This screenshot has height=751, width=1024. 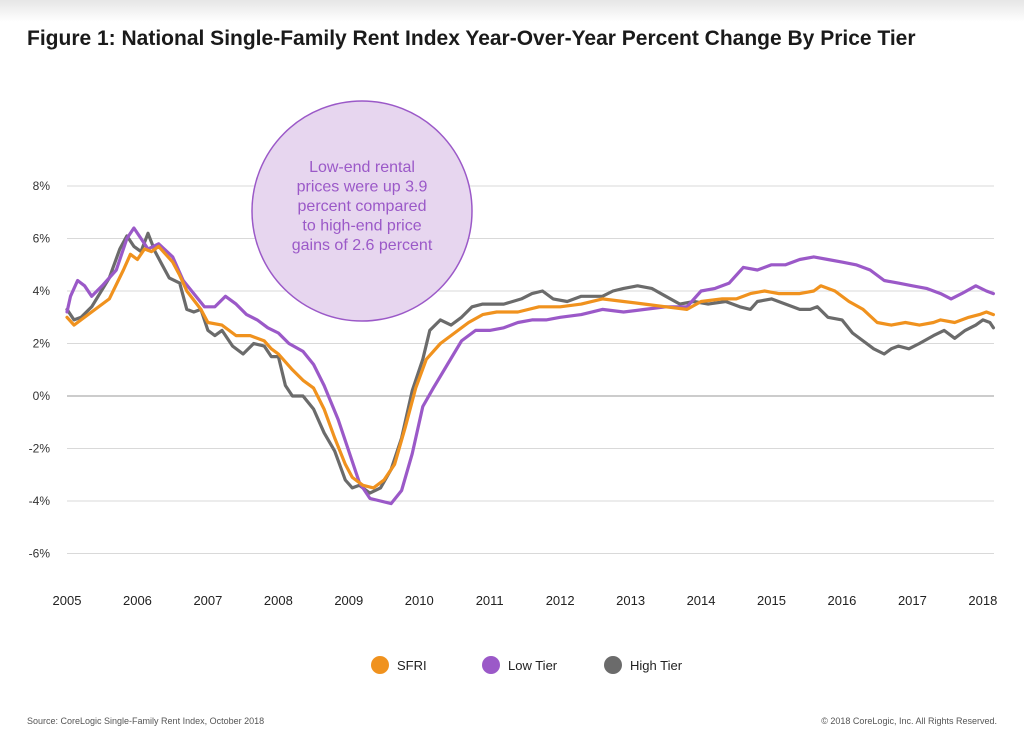 What do you see at coordinates (362, 187) in the screenshot?
I see `annotation-text-line: prices were up 3.9` at bounding box center [362, 187].